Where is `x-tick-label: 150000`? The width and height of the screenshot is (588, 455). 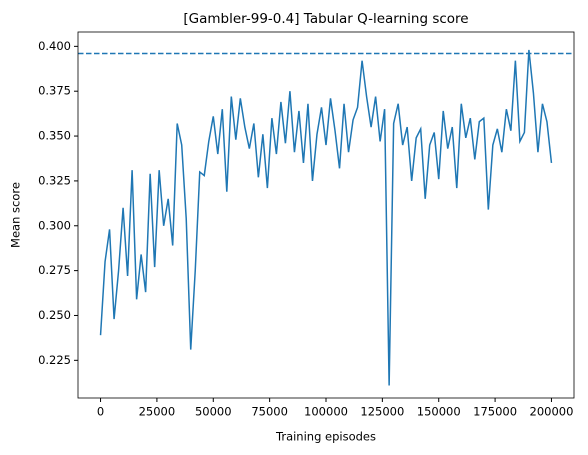
x-tick-label: 150000 is located at coordinates (439, 412).